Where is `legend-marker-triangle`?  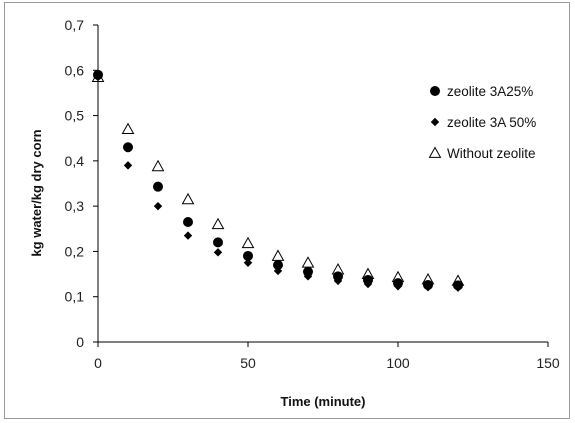
legend-marker-triangle is located at coordinates (435, 152).